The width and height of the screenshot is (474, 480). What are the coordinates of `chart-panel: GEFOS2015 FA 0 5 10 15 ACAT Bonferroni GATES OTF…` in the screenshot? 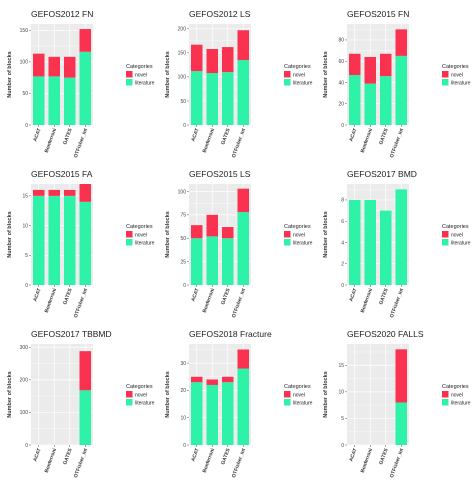 It's located at (79, 240).